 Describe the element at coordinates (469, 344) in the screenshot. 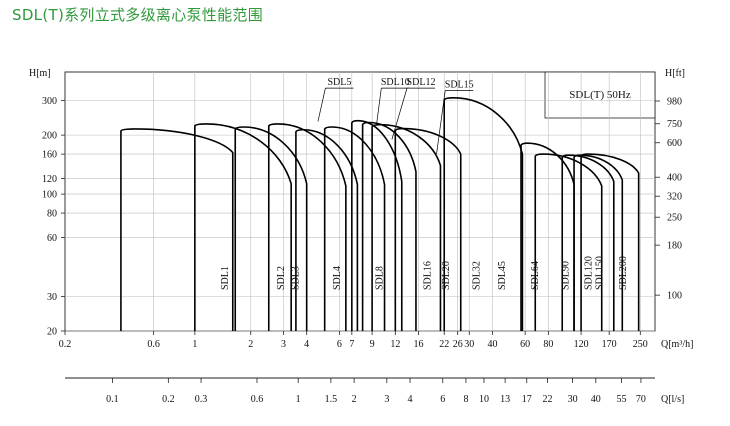

I see `bottom-tick-label: 30` at that location.